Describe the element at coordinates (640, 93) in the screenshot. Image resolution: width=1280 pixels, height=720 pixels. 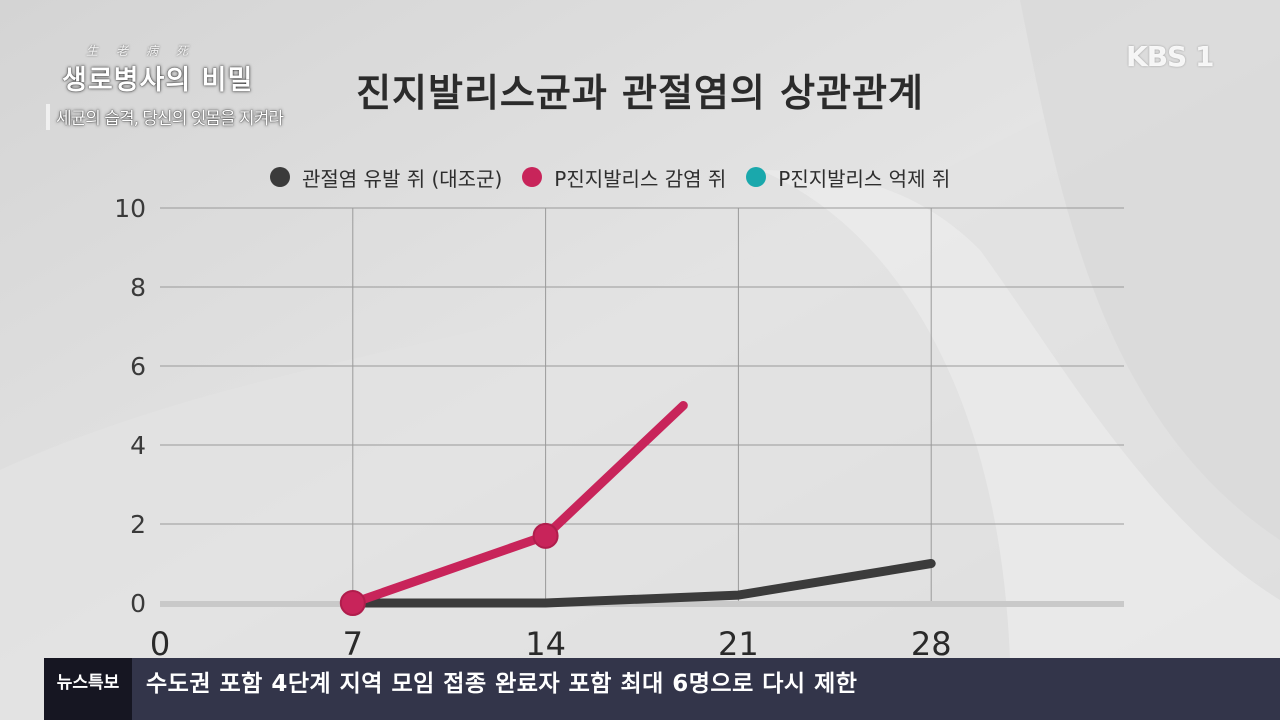
I see `chart-title: 진지발리스균과 관절염의 상관관계` at that location.